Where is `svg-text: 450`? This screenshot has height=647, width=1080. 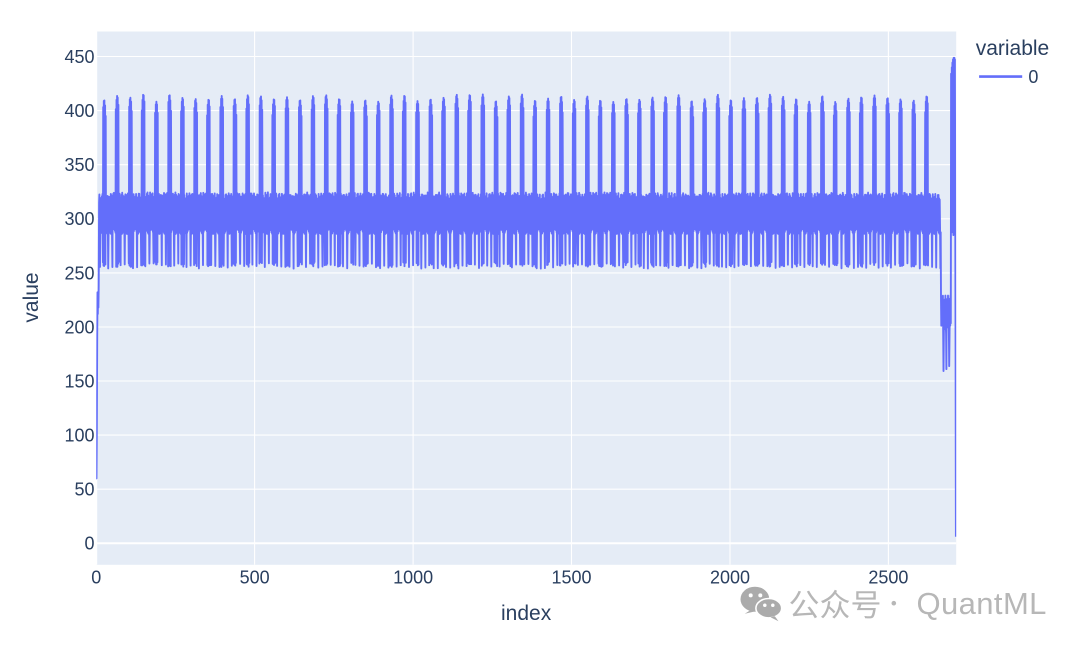
svg-text: 450 is located at coordinates (79, 57).